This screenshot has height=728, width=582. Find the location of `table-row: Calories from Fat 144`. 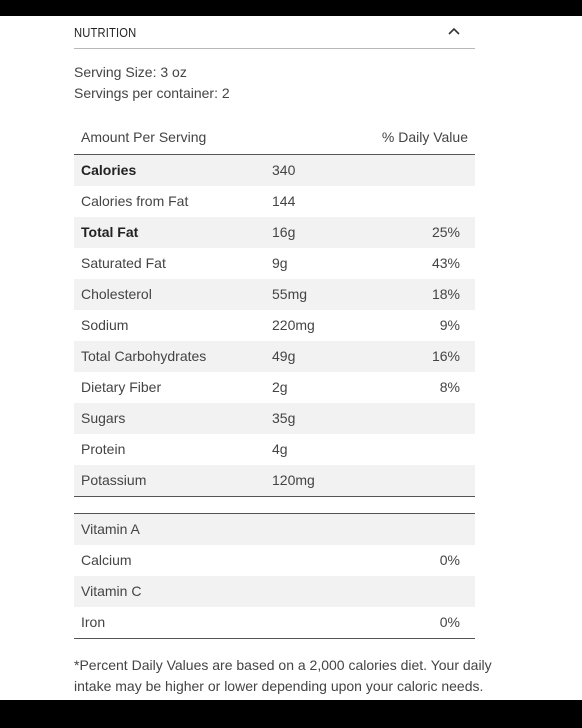

table-row: Calories from Fat 144 is located at coordinates (274, 201).